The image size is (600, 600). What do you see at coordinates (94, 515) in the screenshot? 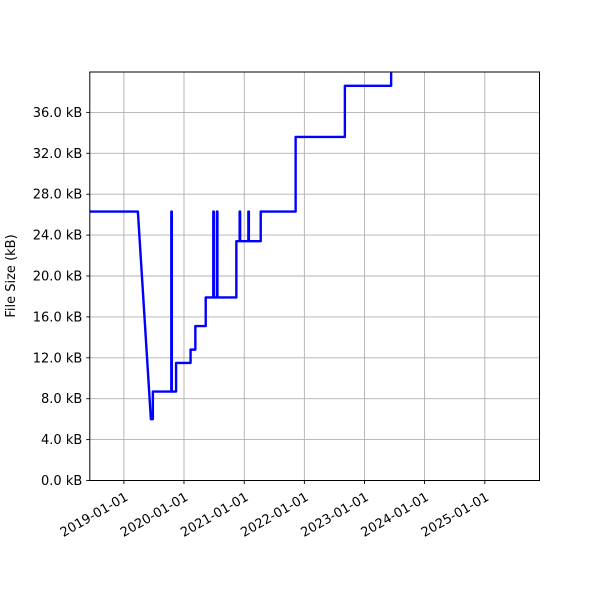
I see `x-tick-label: 2019-01-01` at bounding box center [94, 515].